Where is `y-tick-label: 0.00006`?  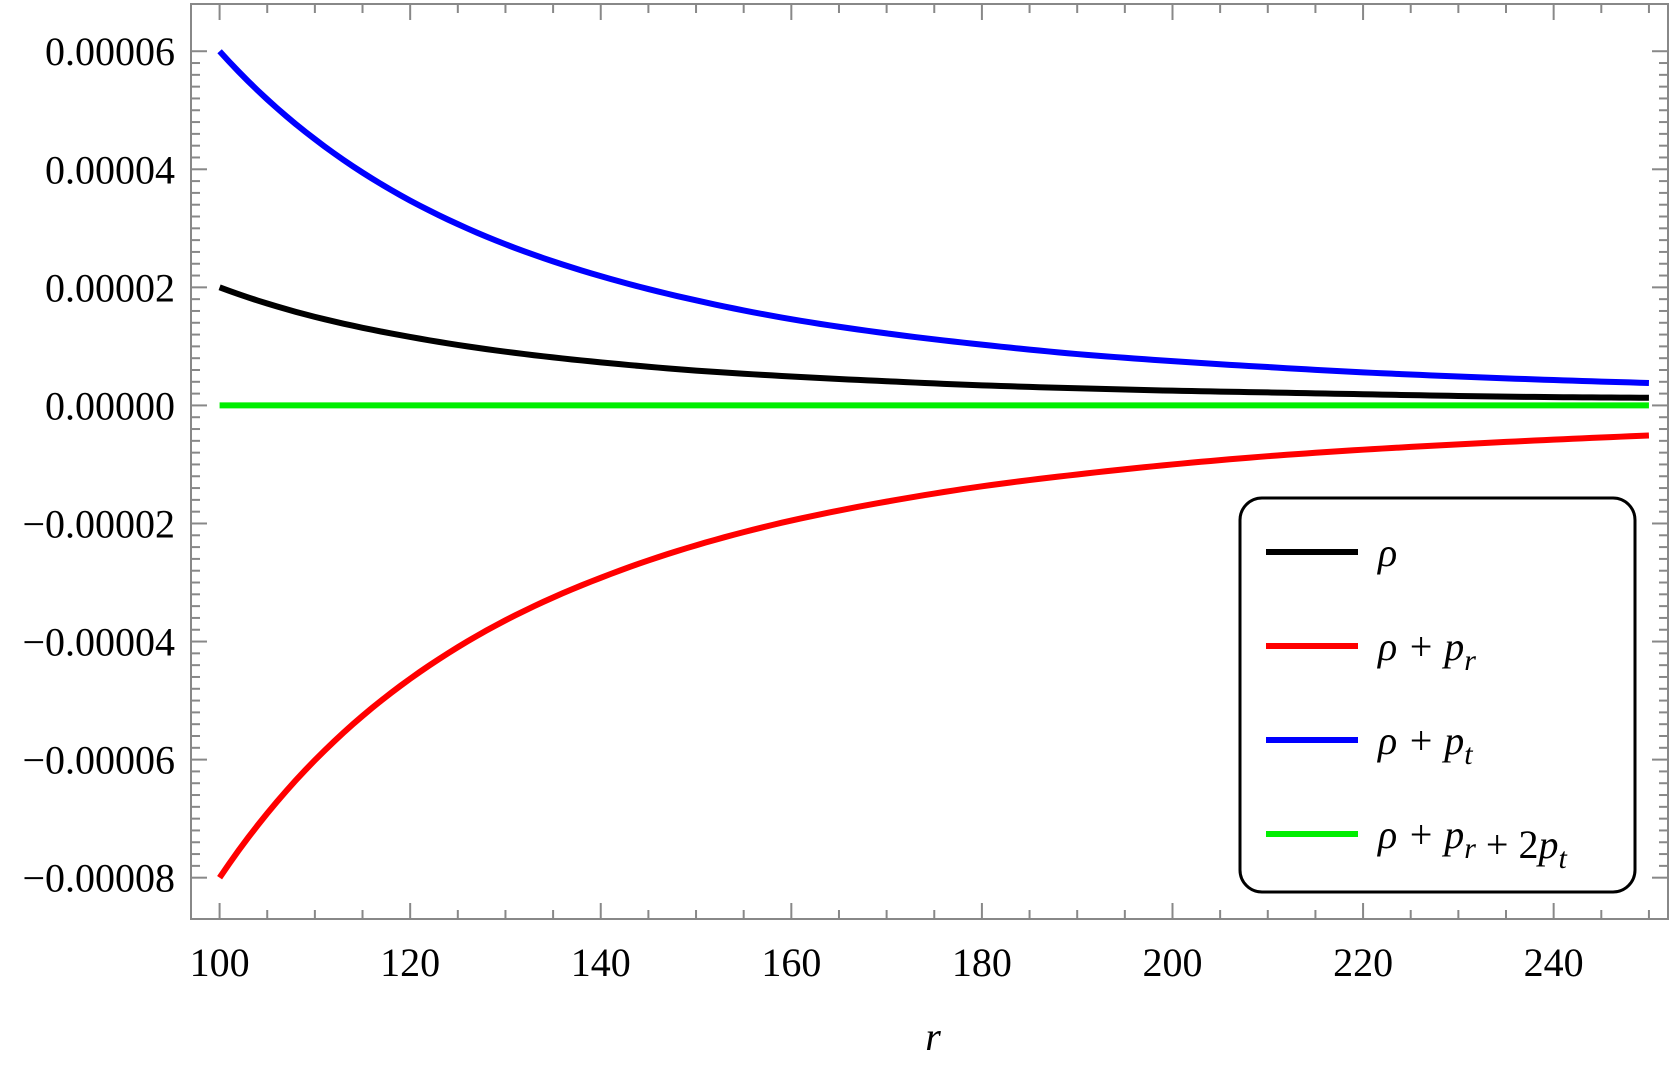 y-tick-label: 0.00006 is located at coordinates (110, 51).